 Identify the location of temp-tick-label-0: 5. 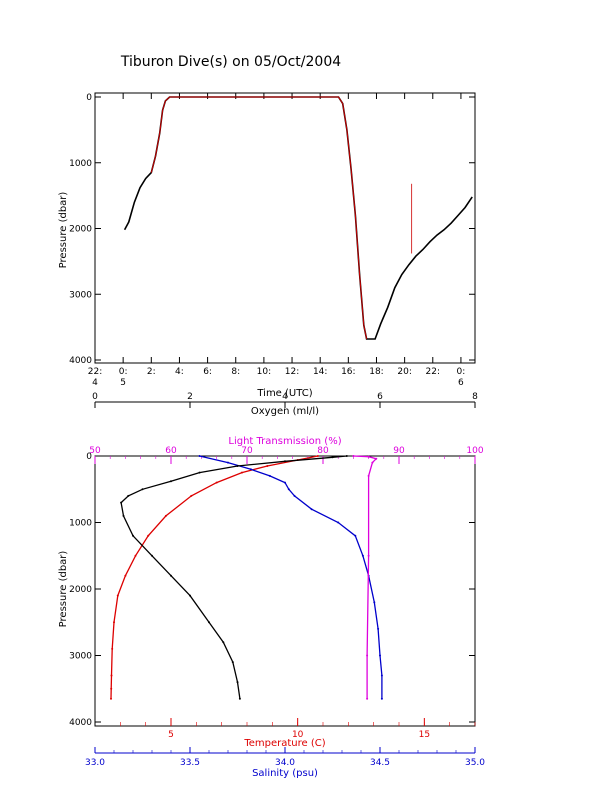
(171, 735).